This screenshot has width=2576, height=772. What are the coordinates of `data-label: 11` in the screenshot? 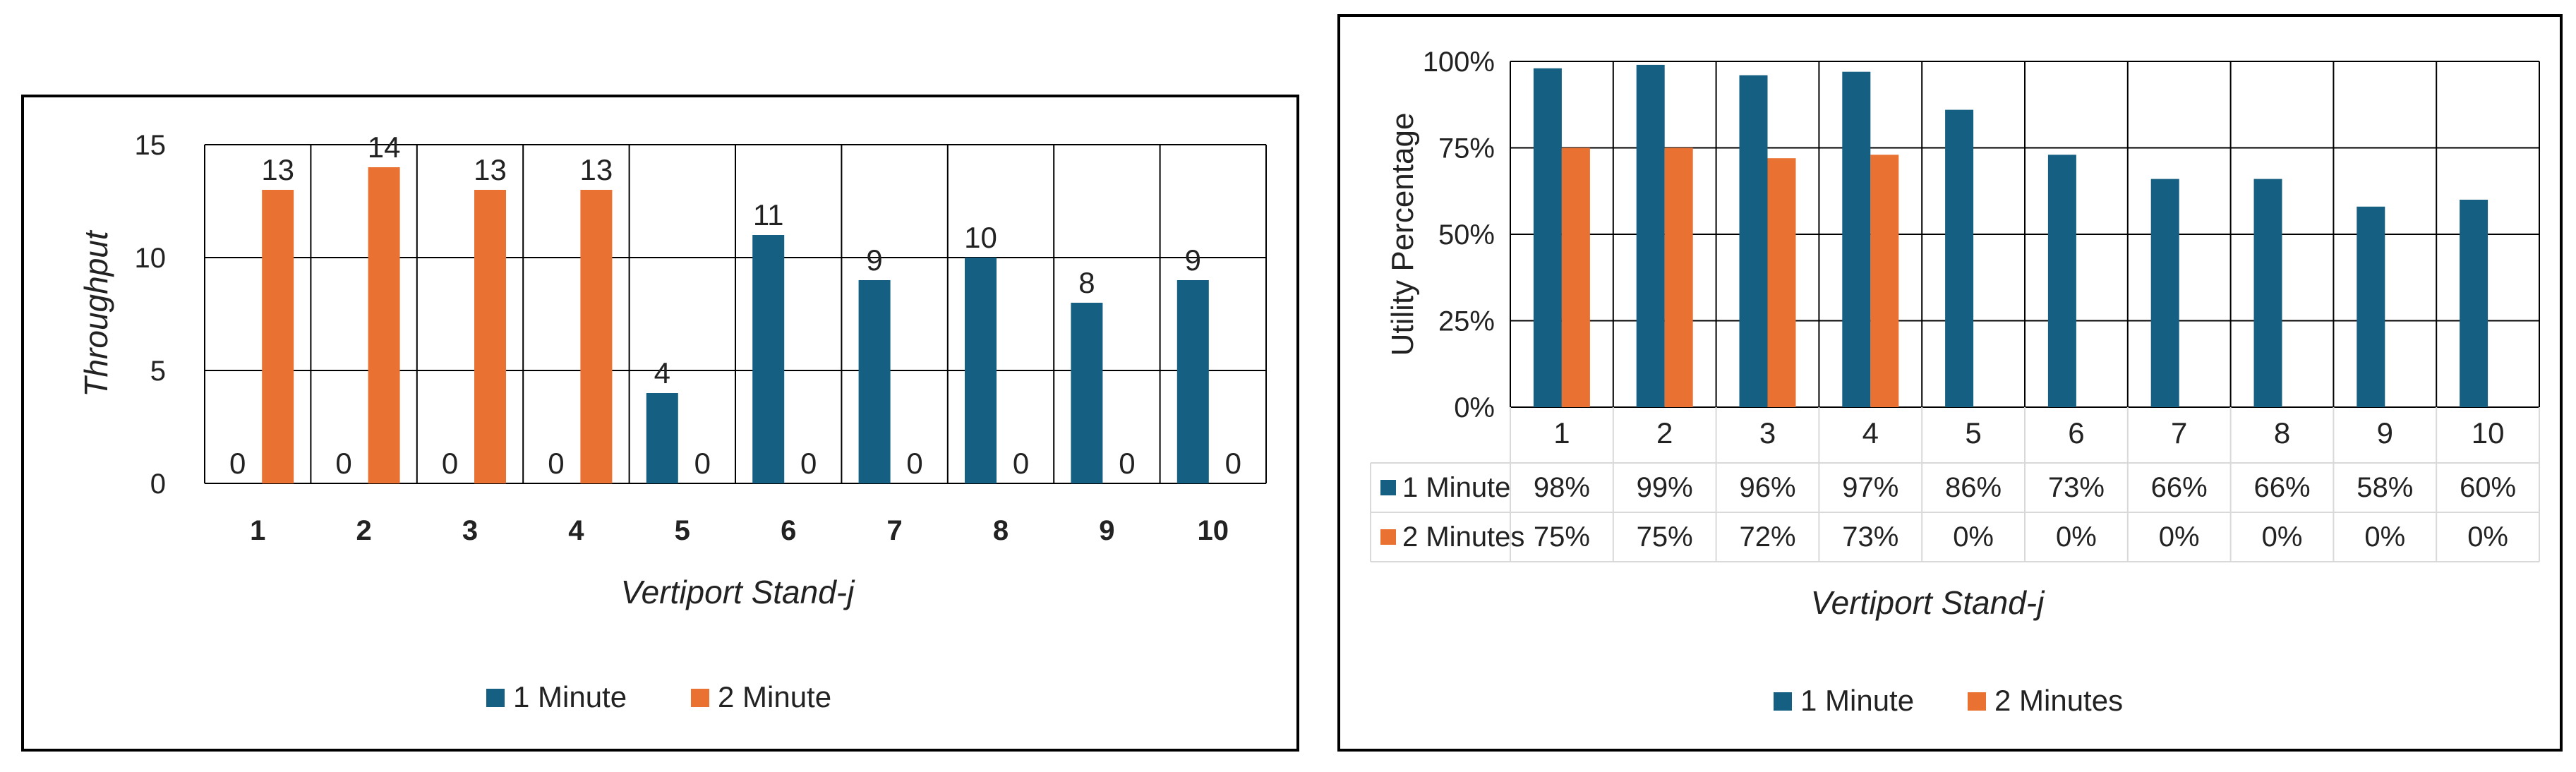 It's located at (768, 214).